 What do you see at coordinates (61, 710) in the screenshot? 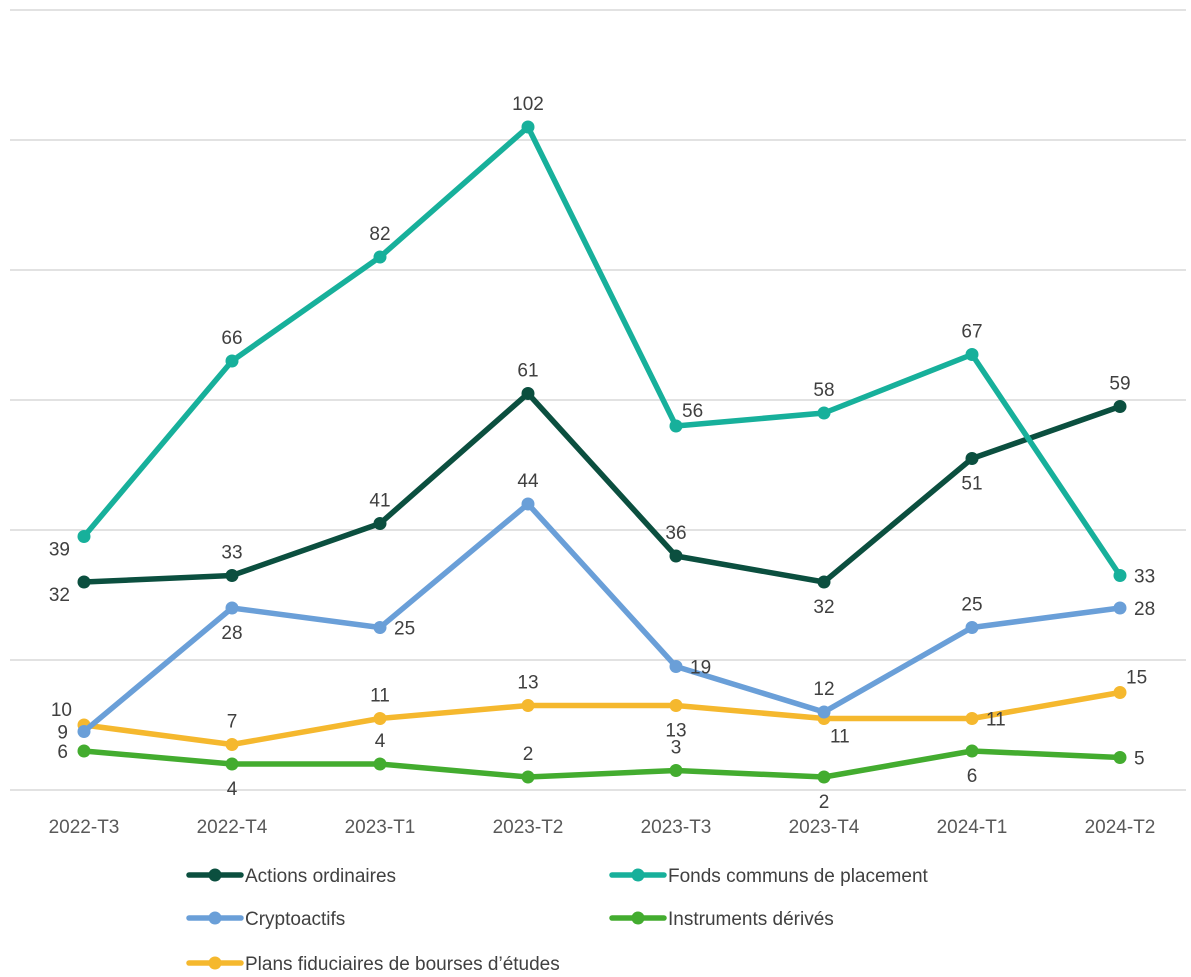
I see `data-label: 10` at bounding box center [61, 710].